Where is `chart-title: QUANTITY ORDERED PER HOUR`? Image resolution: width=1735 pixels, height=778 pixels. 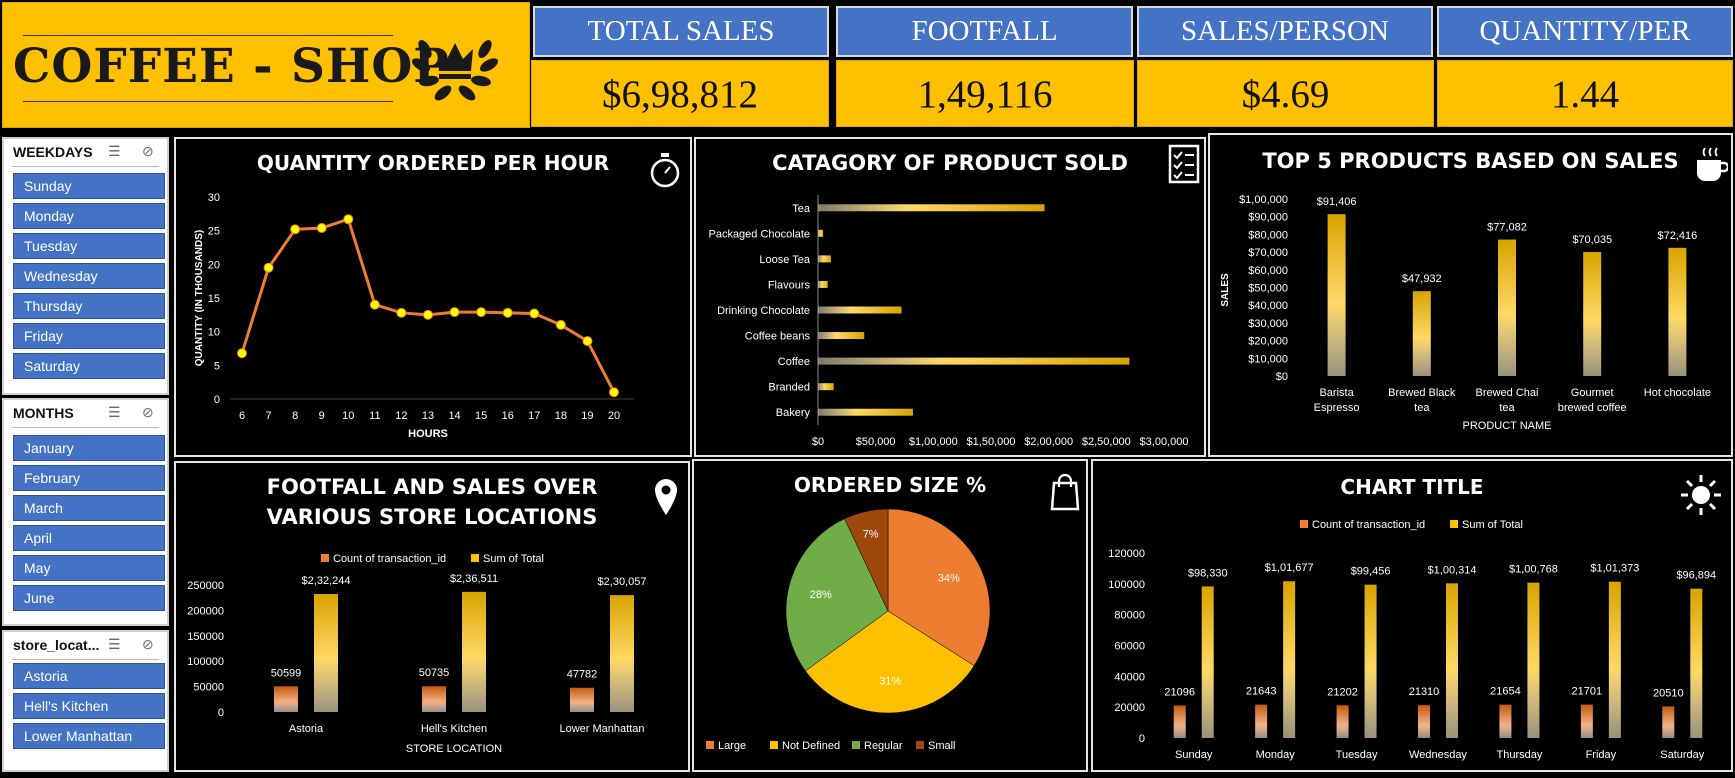
chart-title: QUANTITY ORDERED PER HOUR is located at coordinates (433, 163).